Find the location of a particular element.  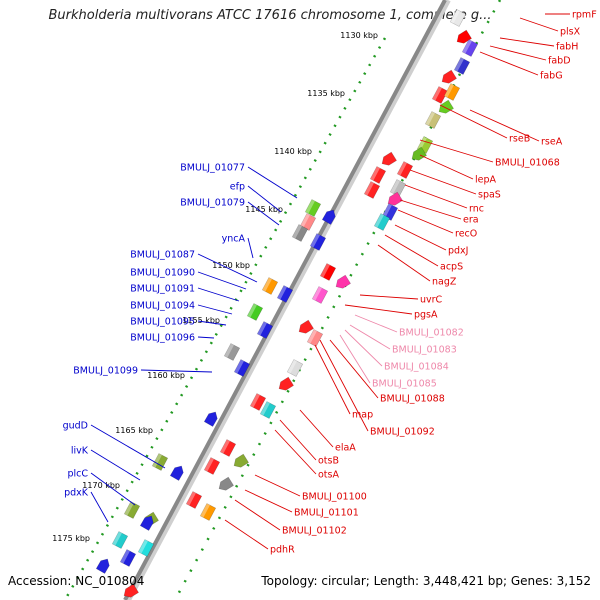

ruler-label: 1130 kbp is located at coordinates (359, 35).